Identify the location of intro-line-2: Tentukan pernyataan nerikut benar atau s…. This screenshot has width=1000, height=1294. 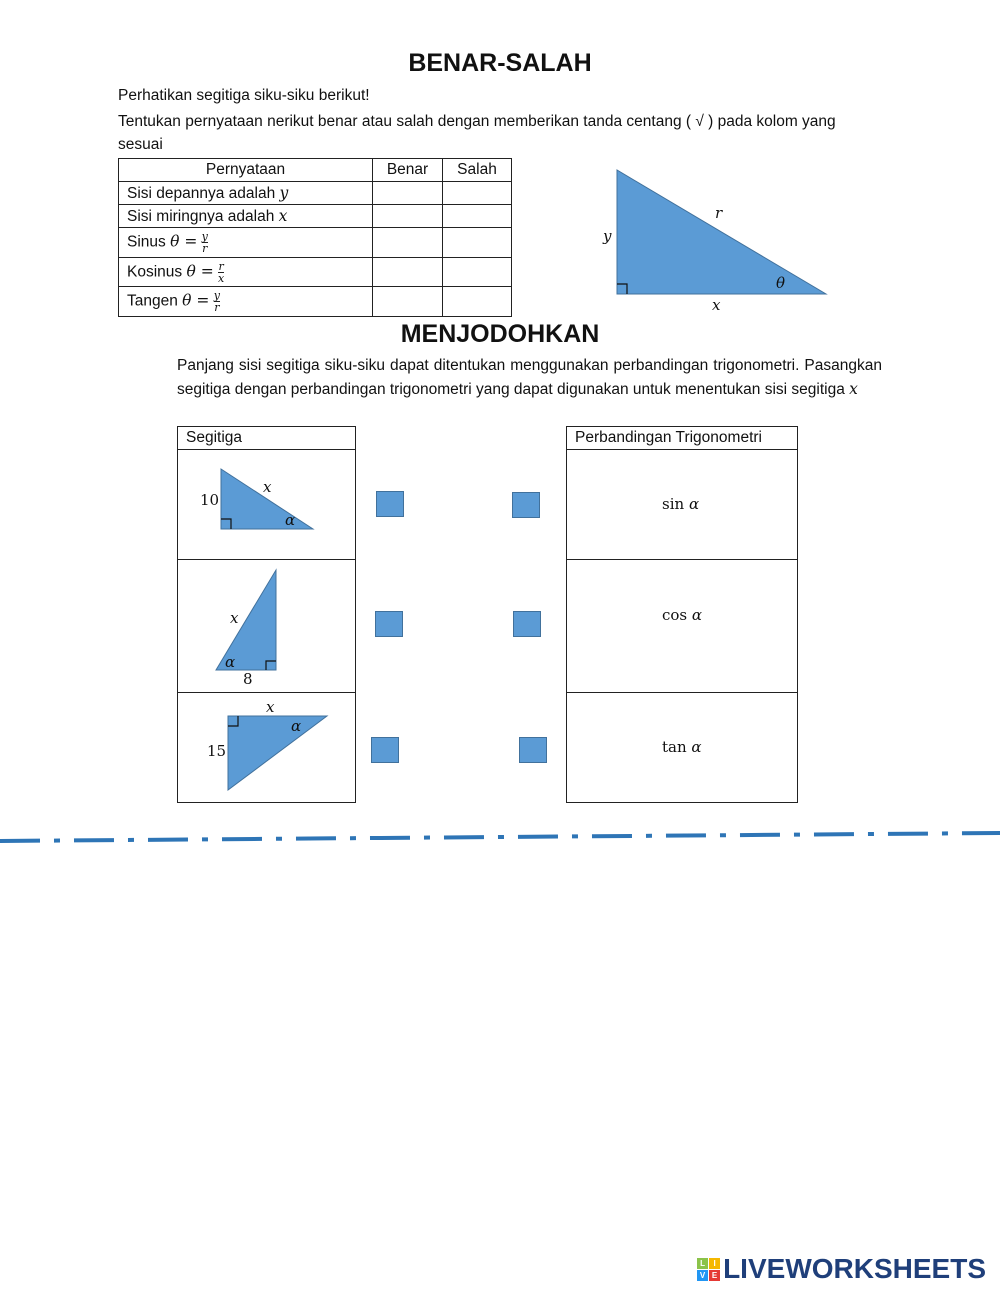
(477, 121).